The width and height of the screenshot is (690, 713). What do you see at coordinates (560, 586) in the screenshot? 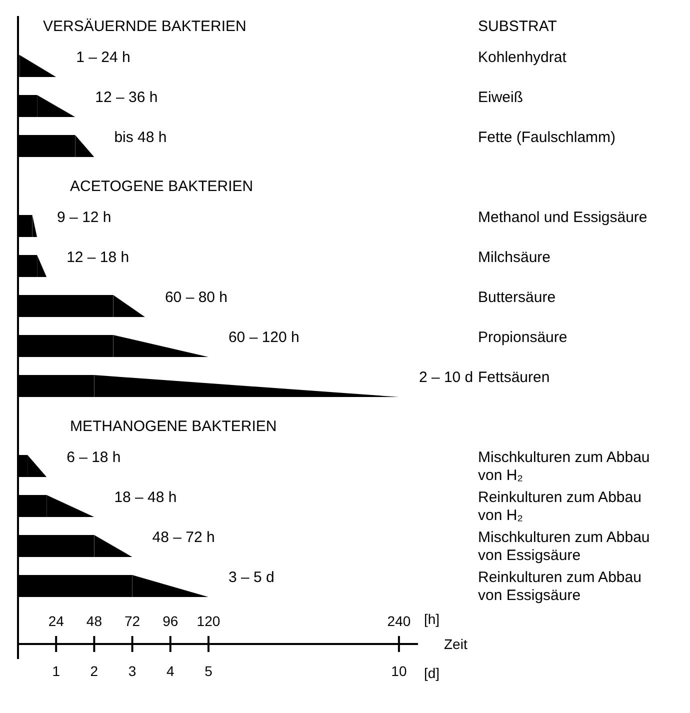
I see `y-tick-label: Reinkulturen zum Abbau von Essigsäure` at bounding box center [560, 586].